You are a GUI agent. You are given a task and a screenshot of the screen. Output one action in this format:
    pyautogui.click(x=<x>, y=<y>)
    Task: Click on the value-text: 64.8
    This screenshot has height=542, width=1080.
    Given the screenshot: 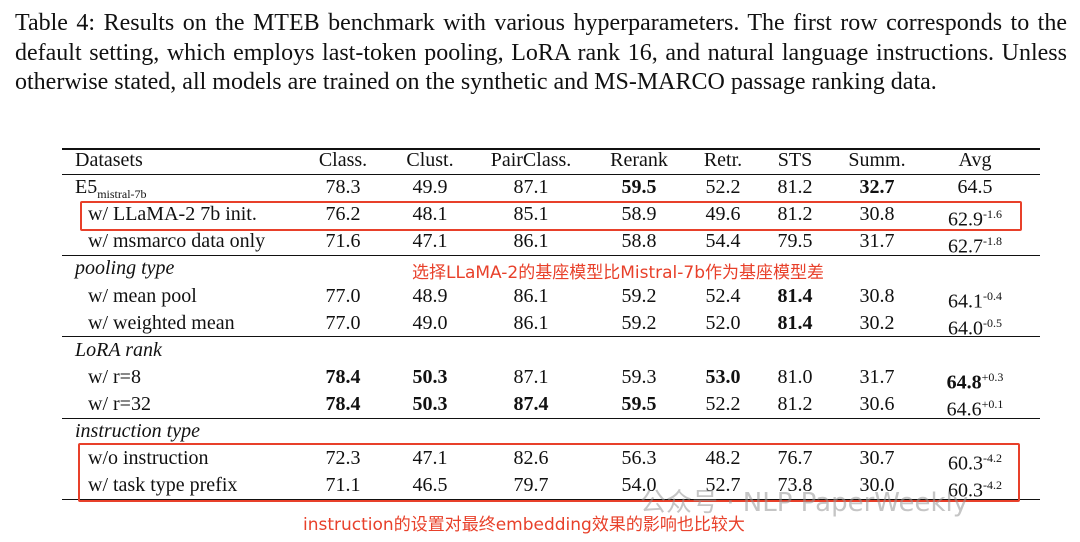 What is the action you would take?
    pyautogui.click(x=964, y=382)
    